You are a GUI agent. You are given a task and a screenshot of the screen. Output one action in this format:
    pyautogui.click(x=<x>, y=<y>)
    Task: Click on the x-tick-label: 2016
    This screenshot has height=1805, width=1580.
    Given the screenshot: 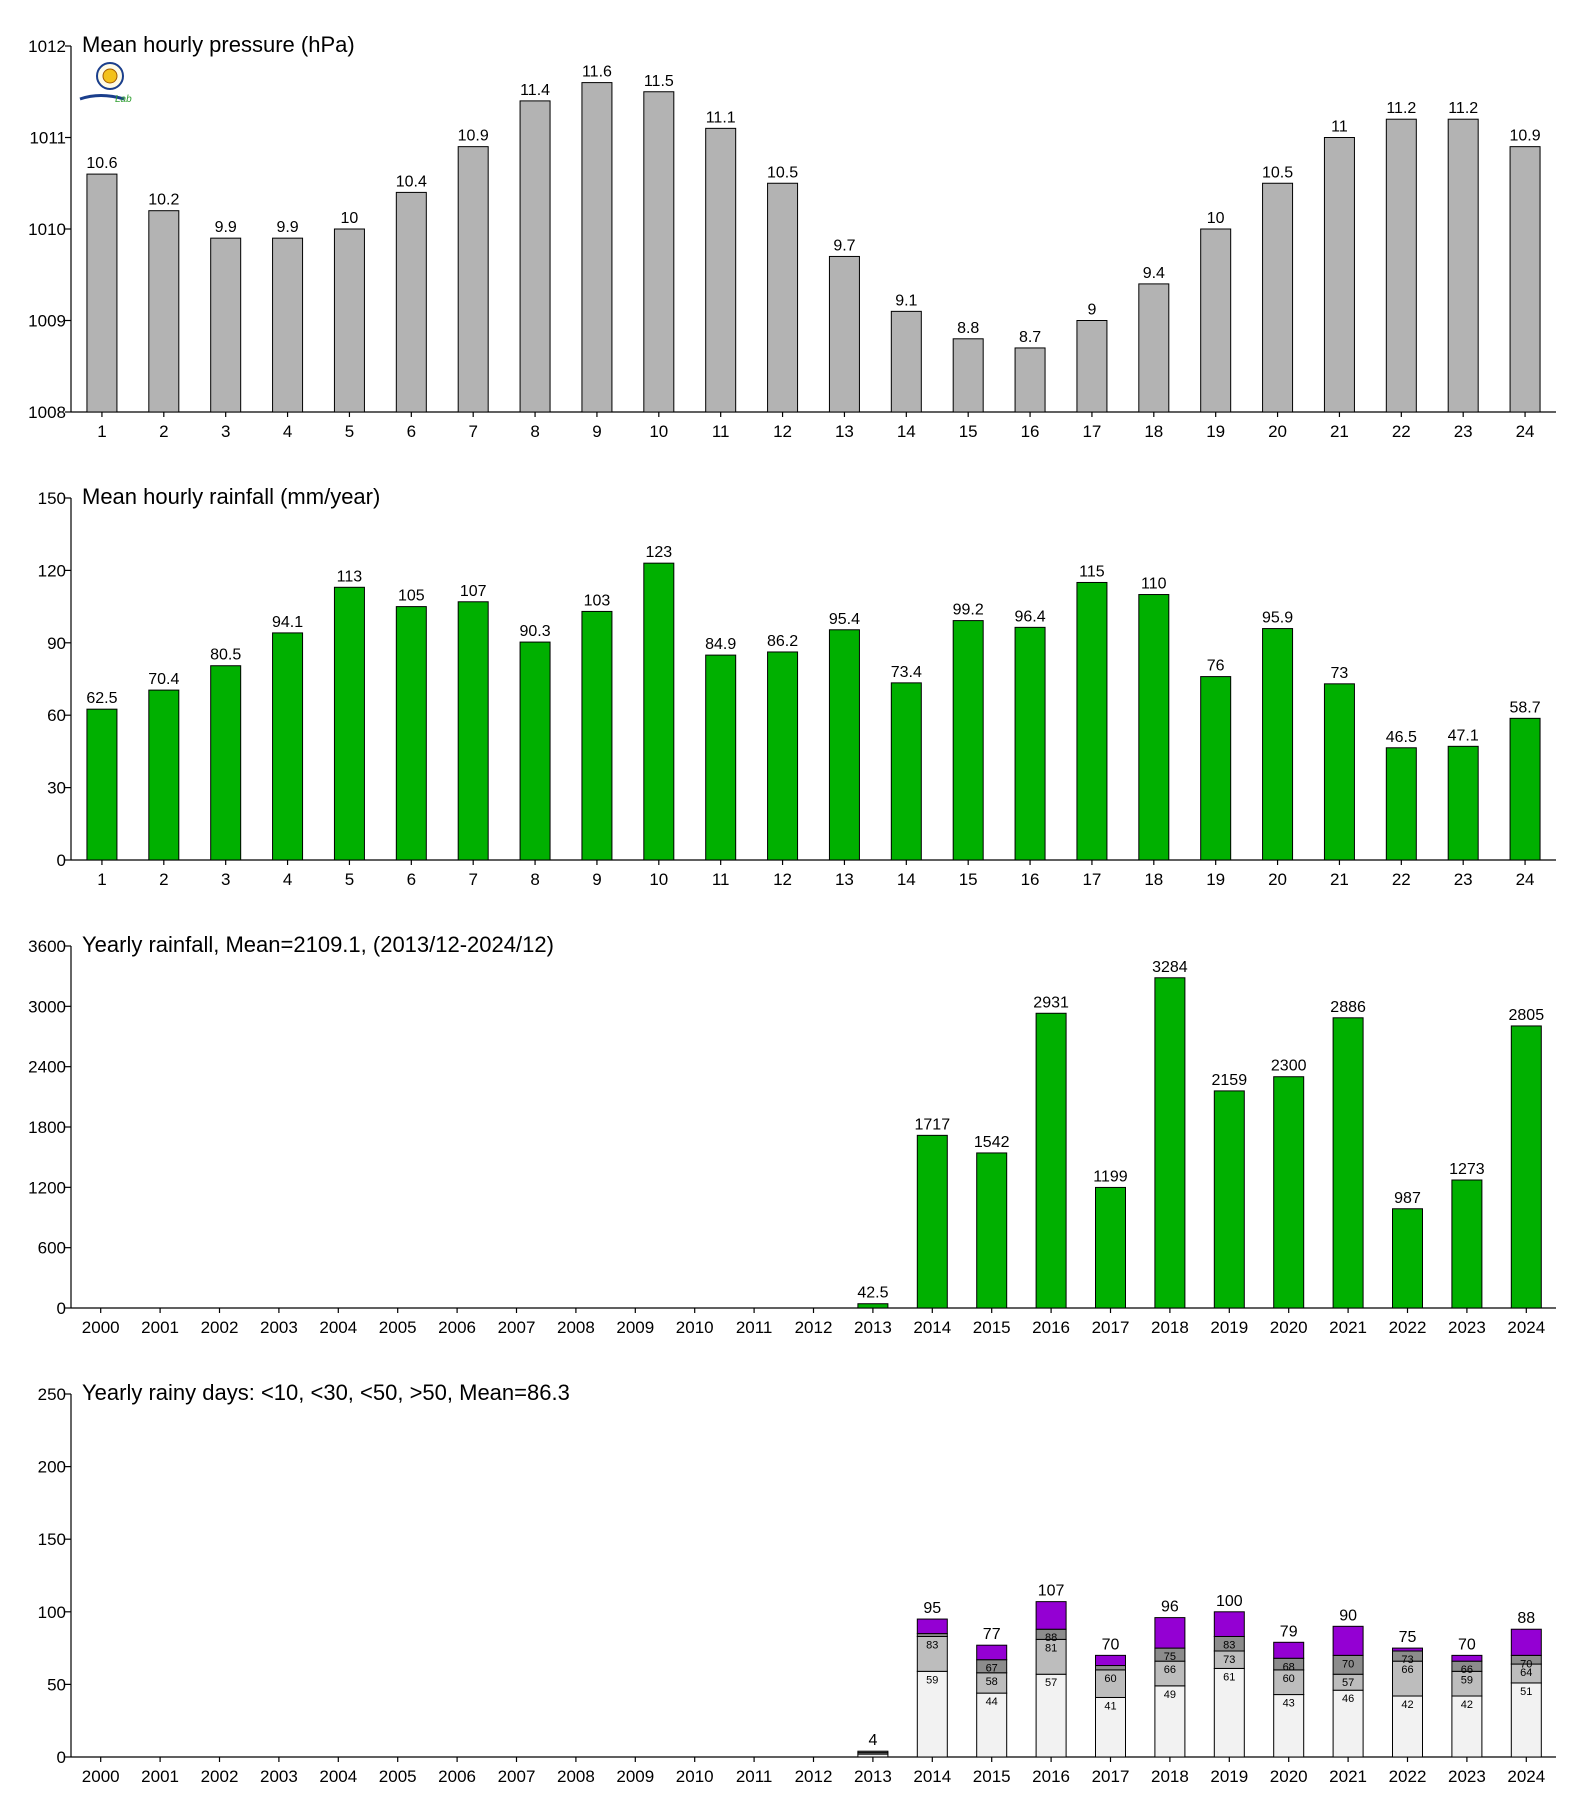 What is the action you would take?
    pyautogui.click(x=1051, y=1327)
    